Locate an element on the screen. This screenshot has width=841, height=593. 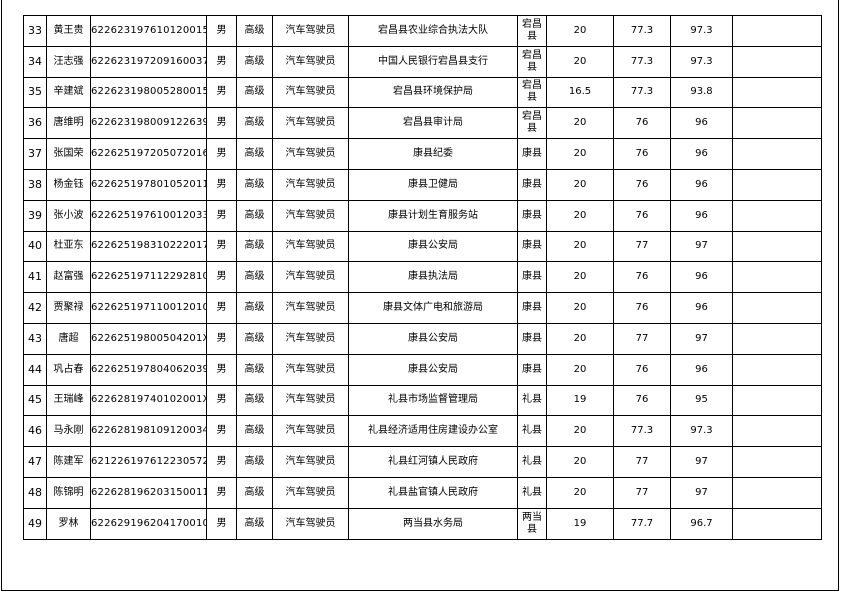
name-cell: 马永刚 is located at coordinates (68, 431).